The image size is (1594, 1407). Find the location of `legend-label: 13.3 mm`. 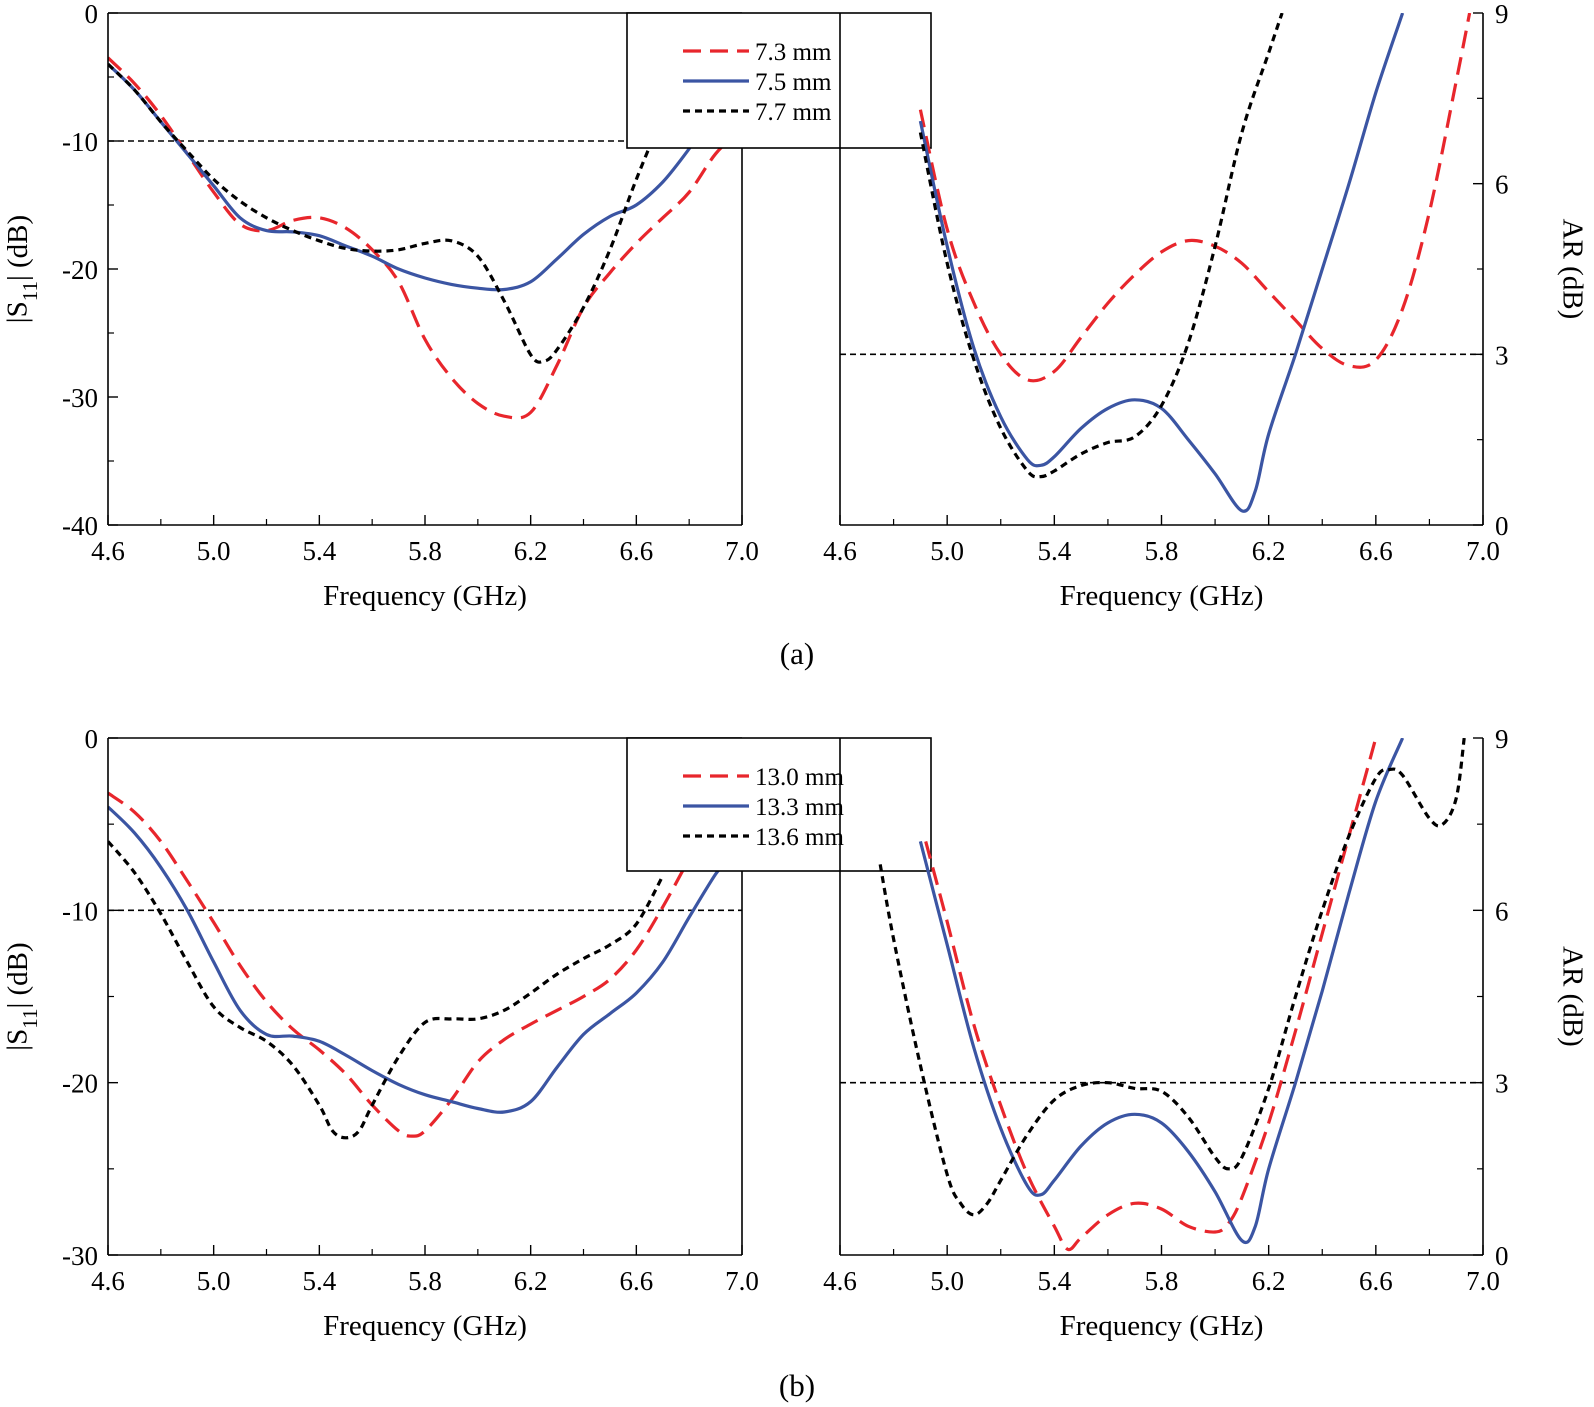

legend-label: 13.3 mm is located at coordinates (799, 807).